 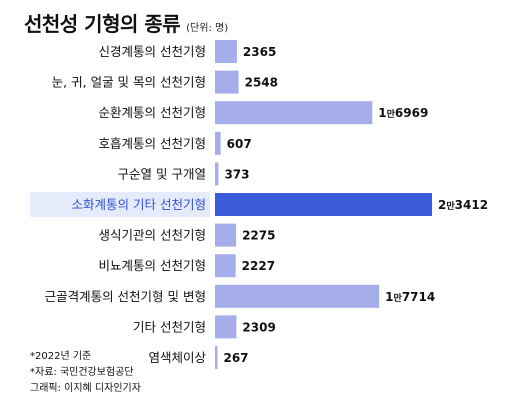 What do you see at coordinates (125, 296) in the screenshot?
I see `category-label: 근골격계통의 선천기형 및 변형` at bounding box center [125, 296].